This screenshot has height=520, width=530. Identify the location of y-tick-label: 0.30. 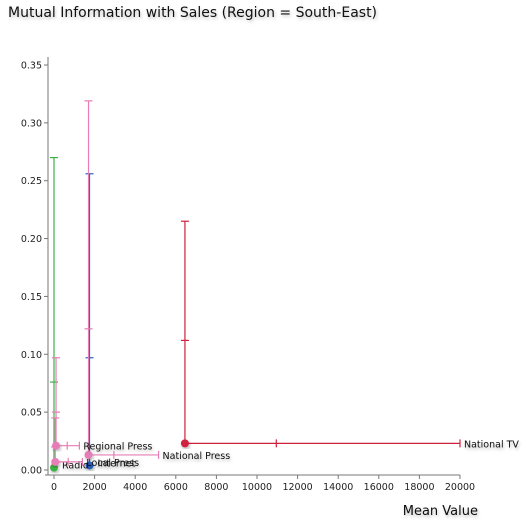
(31, 123).